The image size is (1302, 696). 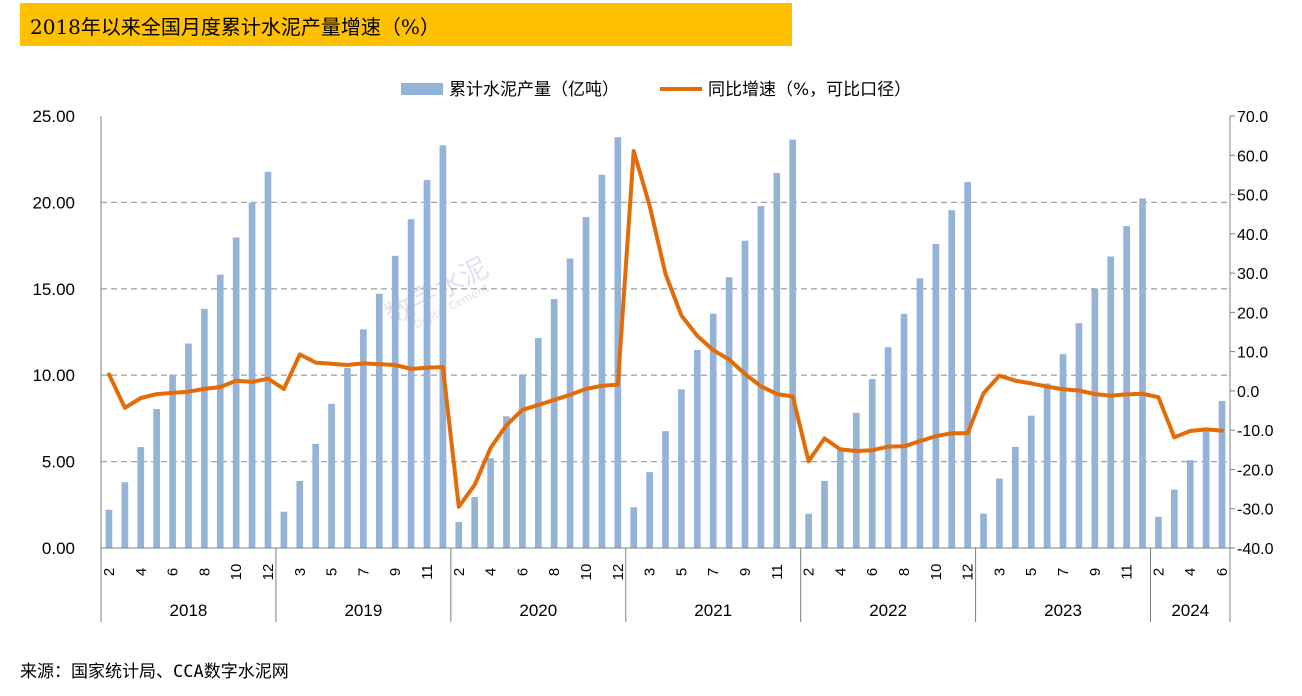 I want to click on legend-line-label: 同比增速（%，可比口径）, so click(x=809, y=90).